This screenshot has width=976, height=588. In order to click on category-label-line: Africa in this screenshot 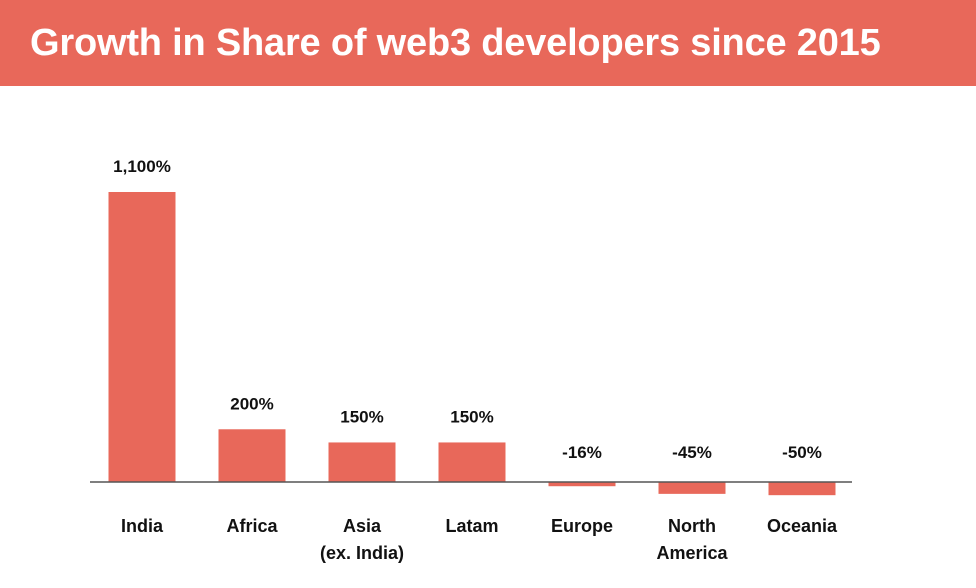, I will do `click(252, 526)`.